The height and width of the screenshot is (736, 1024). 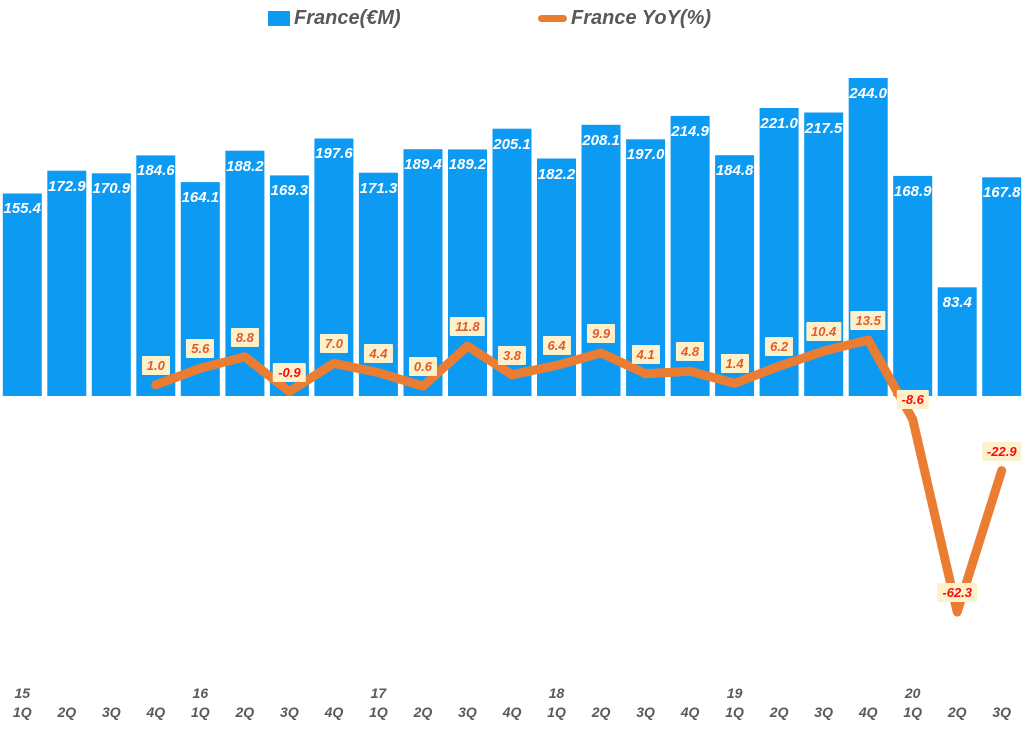 What do you see at coordinates (279, 18) in the screenshot?
I see `bar-series-swatch-icon` at bounding box center [279, 18].